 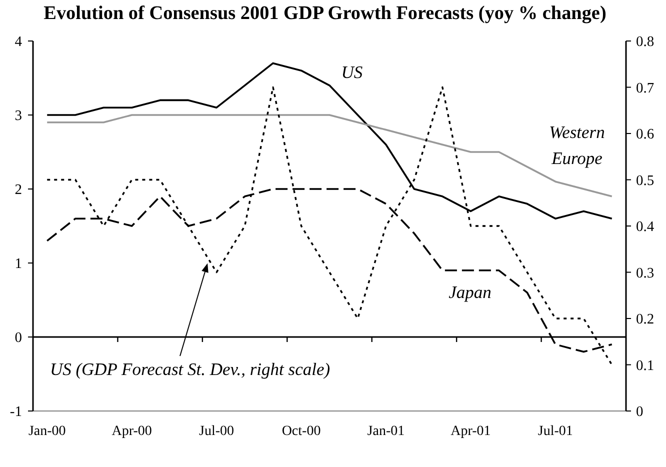 What do you see at coordinates (645, 366) in the screenshot?
I see `y2-tick-label: 0.1` at bounding box center [645, 366].